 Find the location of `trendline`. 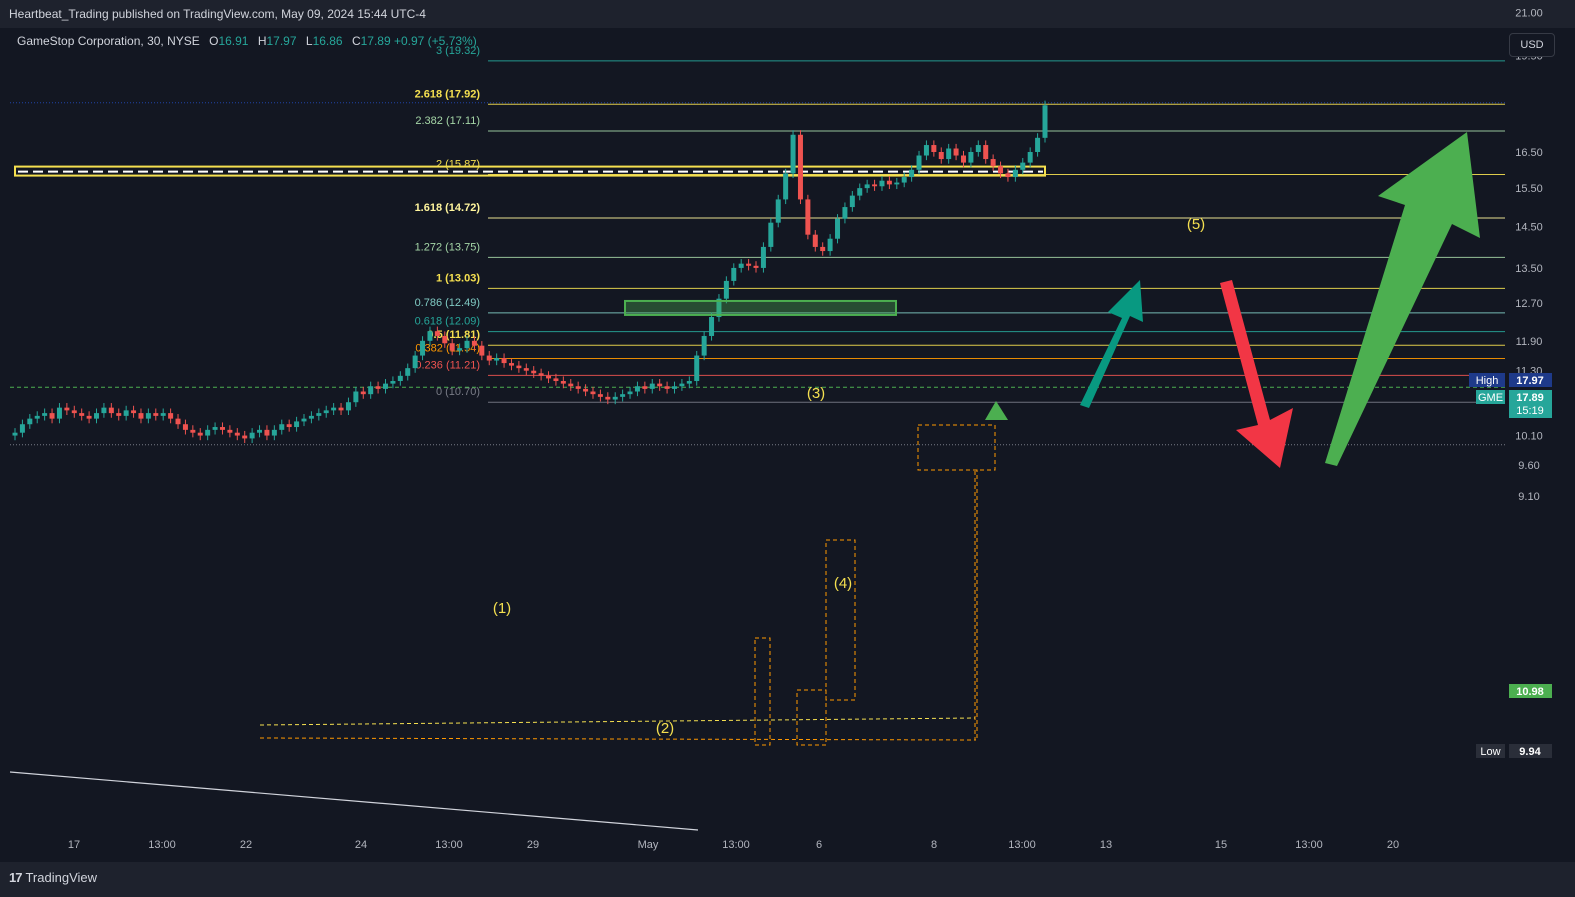

trendline is located at coordinates (354, 801).